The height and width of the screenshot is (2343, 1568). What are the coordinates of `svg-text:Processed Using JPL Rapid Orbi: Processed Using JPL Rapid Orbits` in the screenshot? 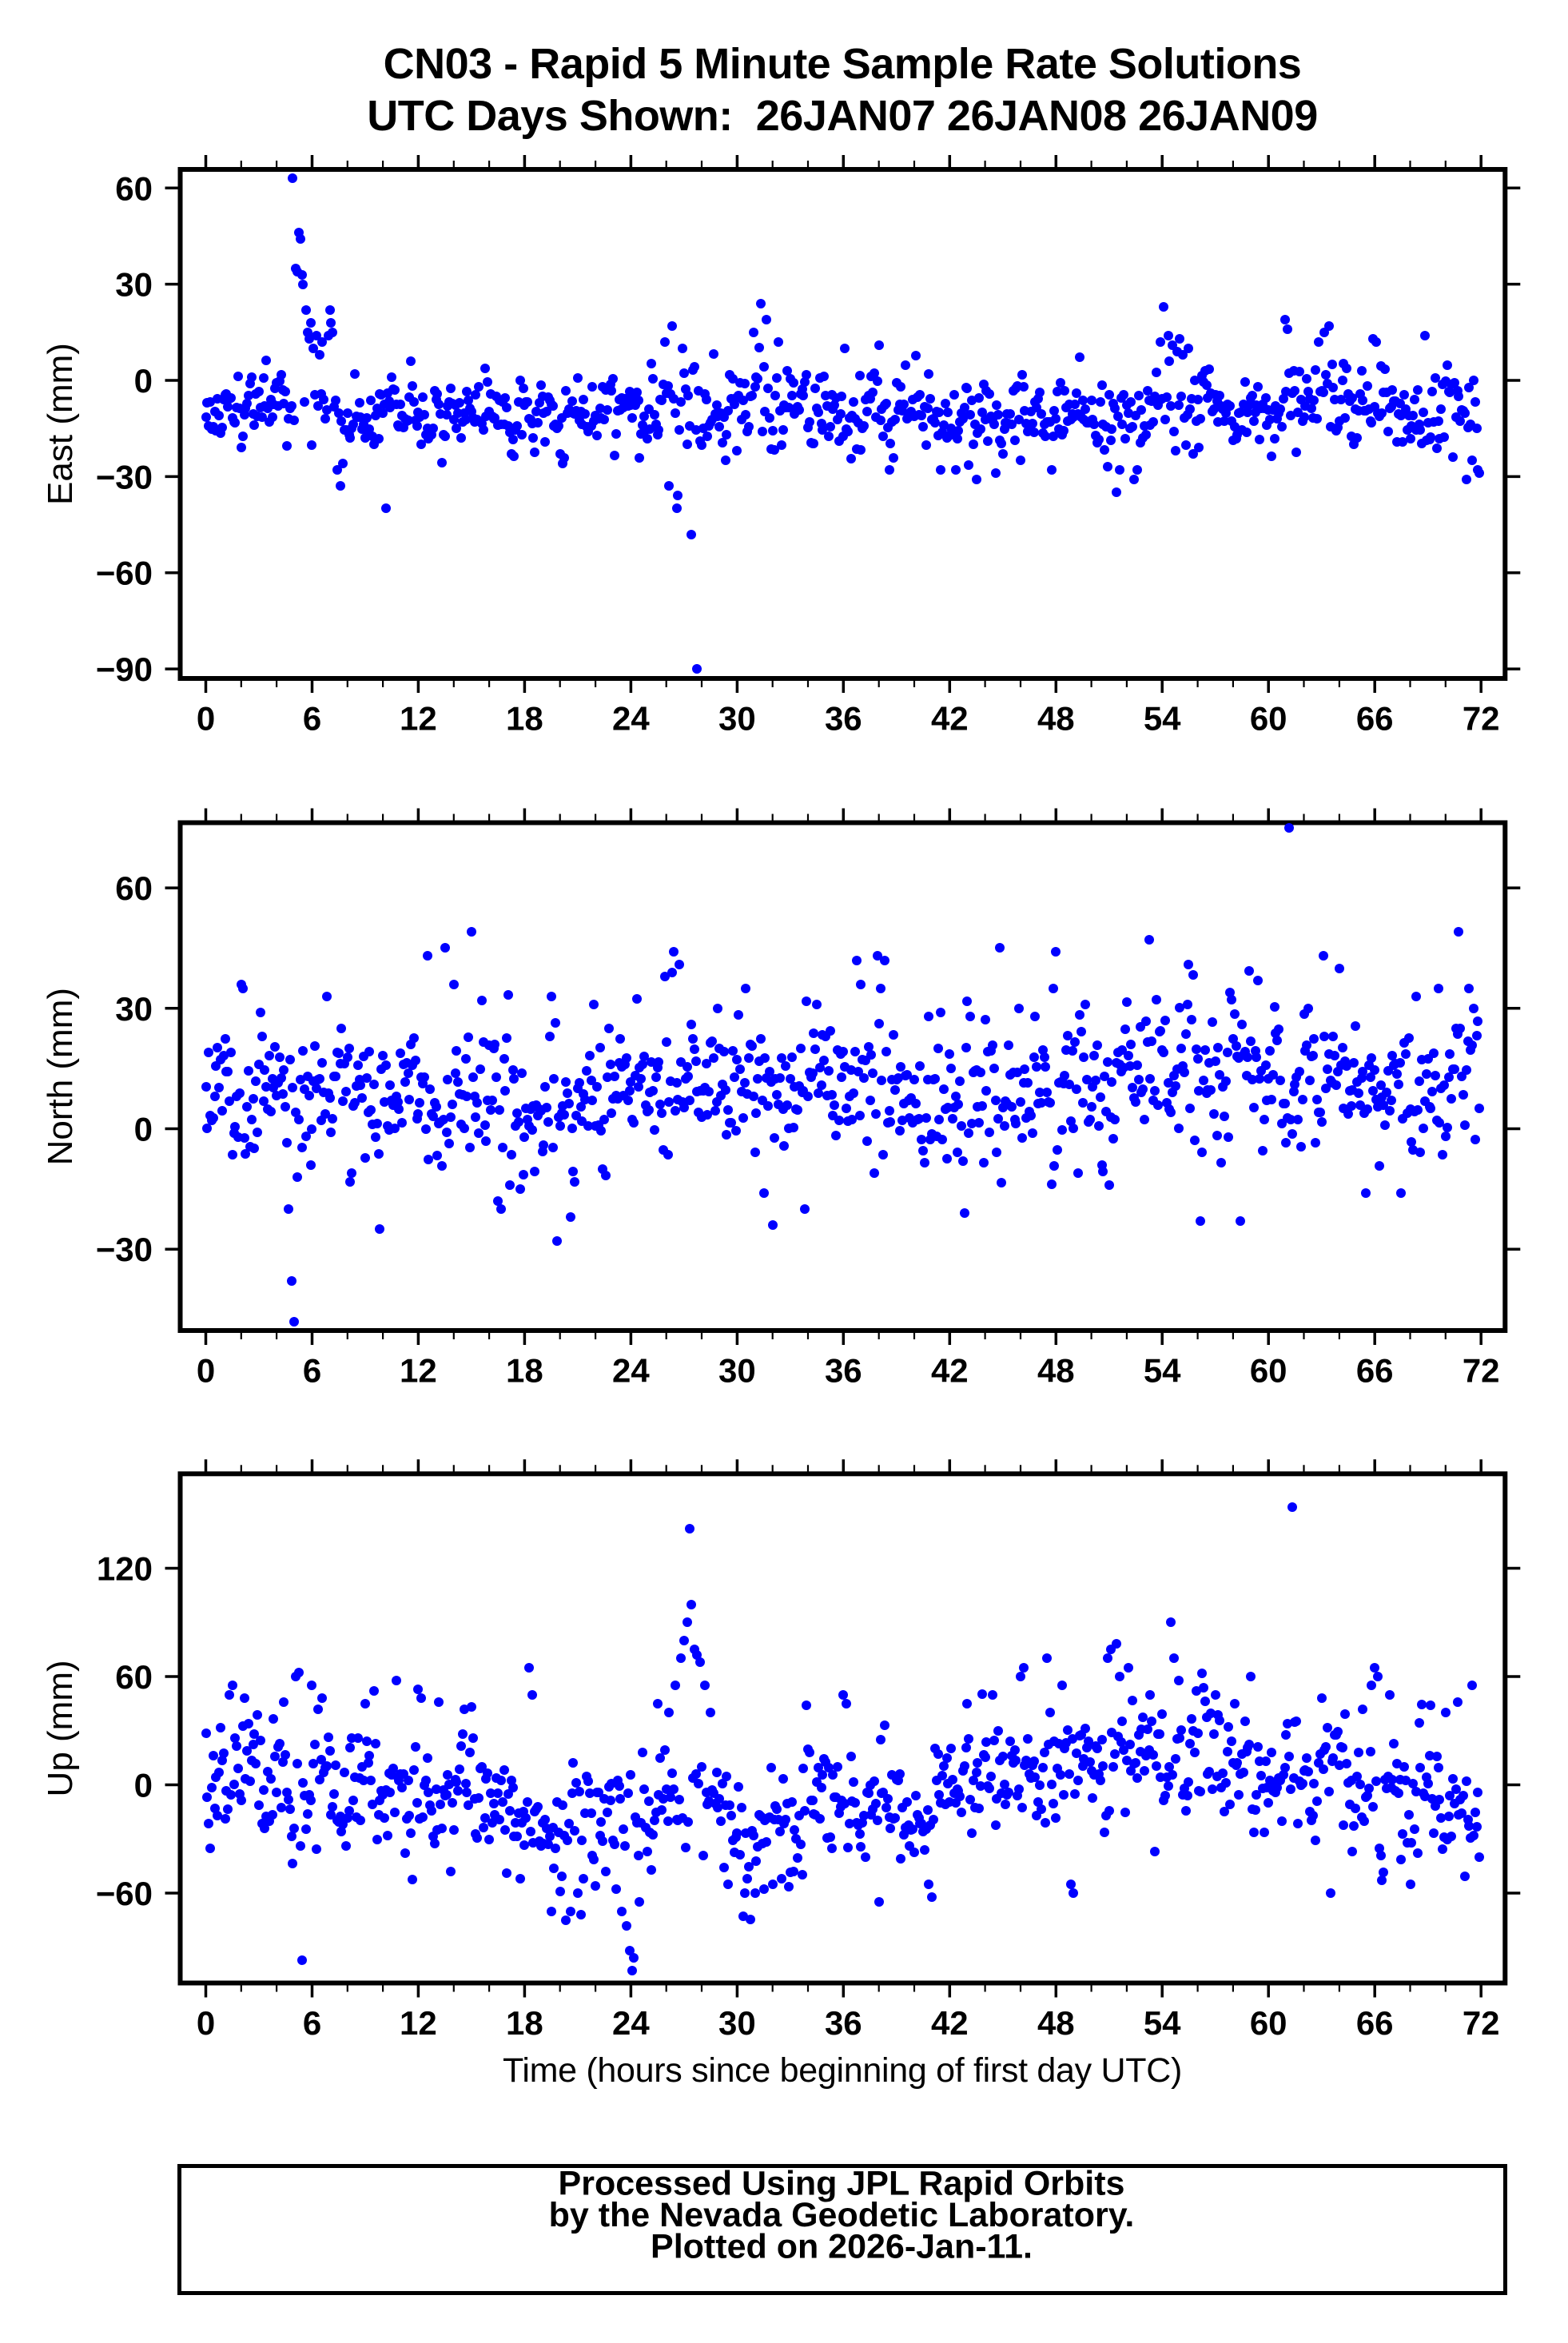 It's located at (842, 2184).